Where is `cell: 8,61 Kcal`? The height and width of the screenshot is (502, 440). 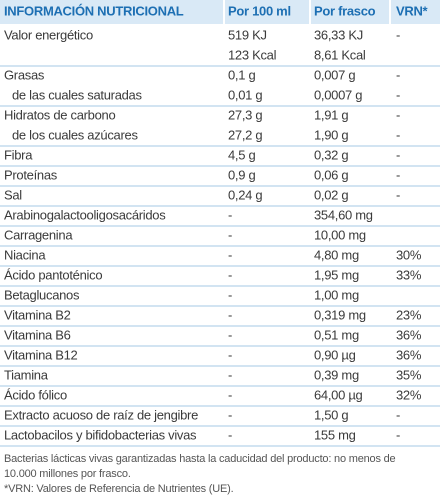 cell: 8,61 Kcal is located at coordinates (340, 54).